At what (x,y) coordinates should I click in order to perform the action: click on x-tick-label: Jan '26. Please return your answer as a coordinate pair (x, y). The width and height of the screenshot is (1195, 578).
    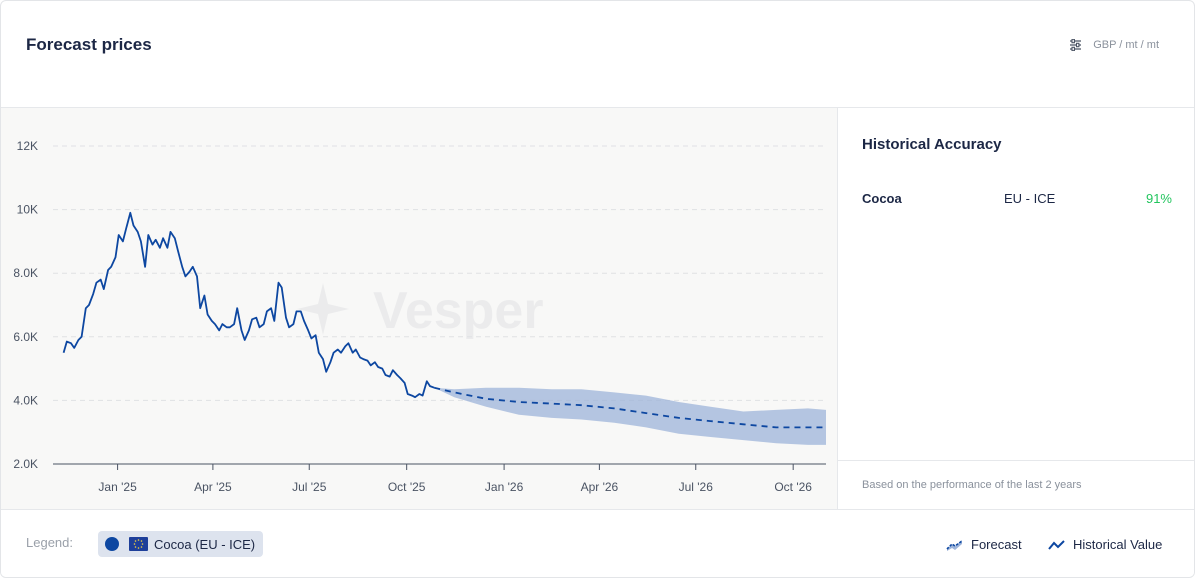
    Looking at the image, I should click on (504, 487).